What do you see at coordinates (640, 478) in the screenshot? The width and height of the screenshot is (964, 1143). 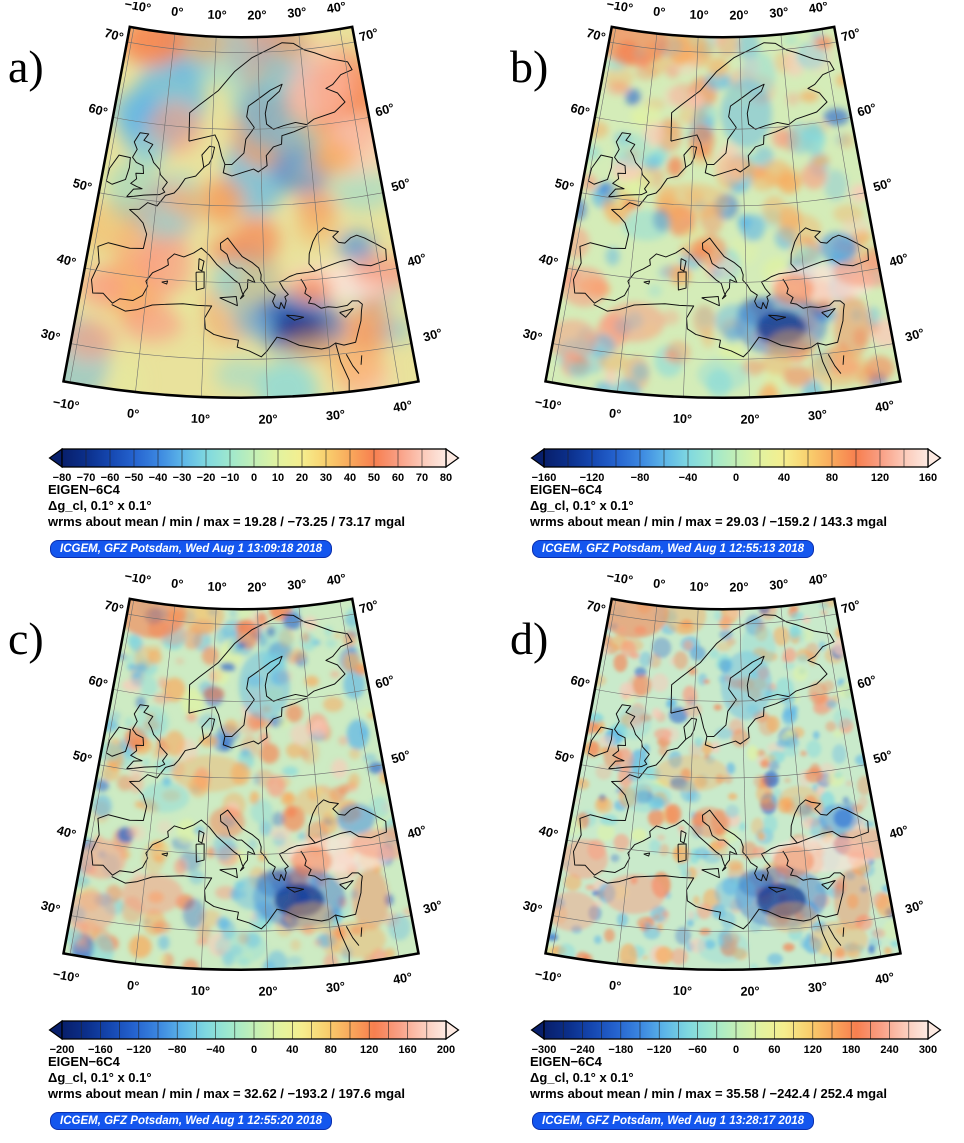 I see `cbar-tick-label: −80` at bounding box center [640, 478].